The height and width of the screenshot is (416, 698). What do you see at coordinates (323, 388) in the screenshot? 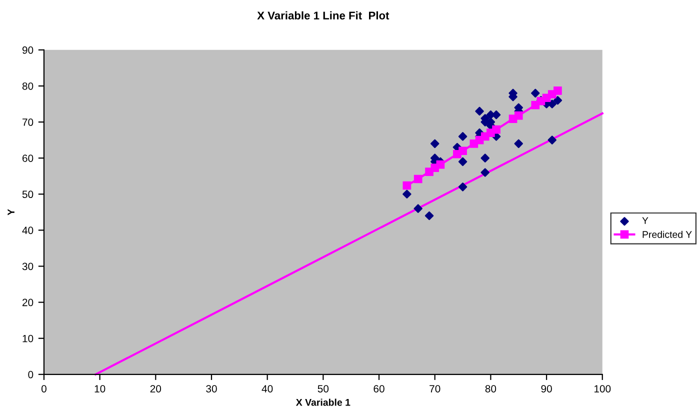
I see `x-tick-label: 50` at bounding box center [323, 388].